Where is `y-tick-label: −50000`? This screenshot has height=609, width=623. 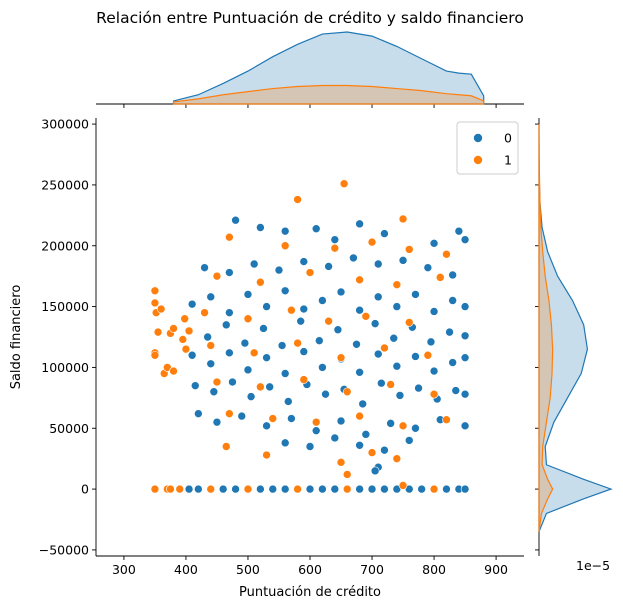 y-tick-label: −50000 is located at coordinates (64, 549).